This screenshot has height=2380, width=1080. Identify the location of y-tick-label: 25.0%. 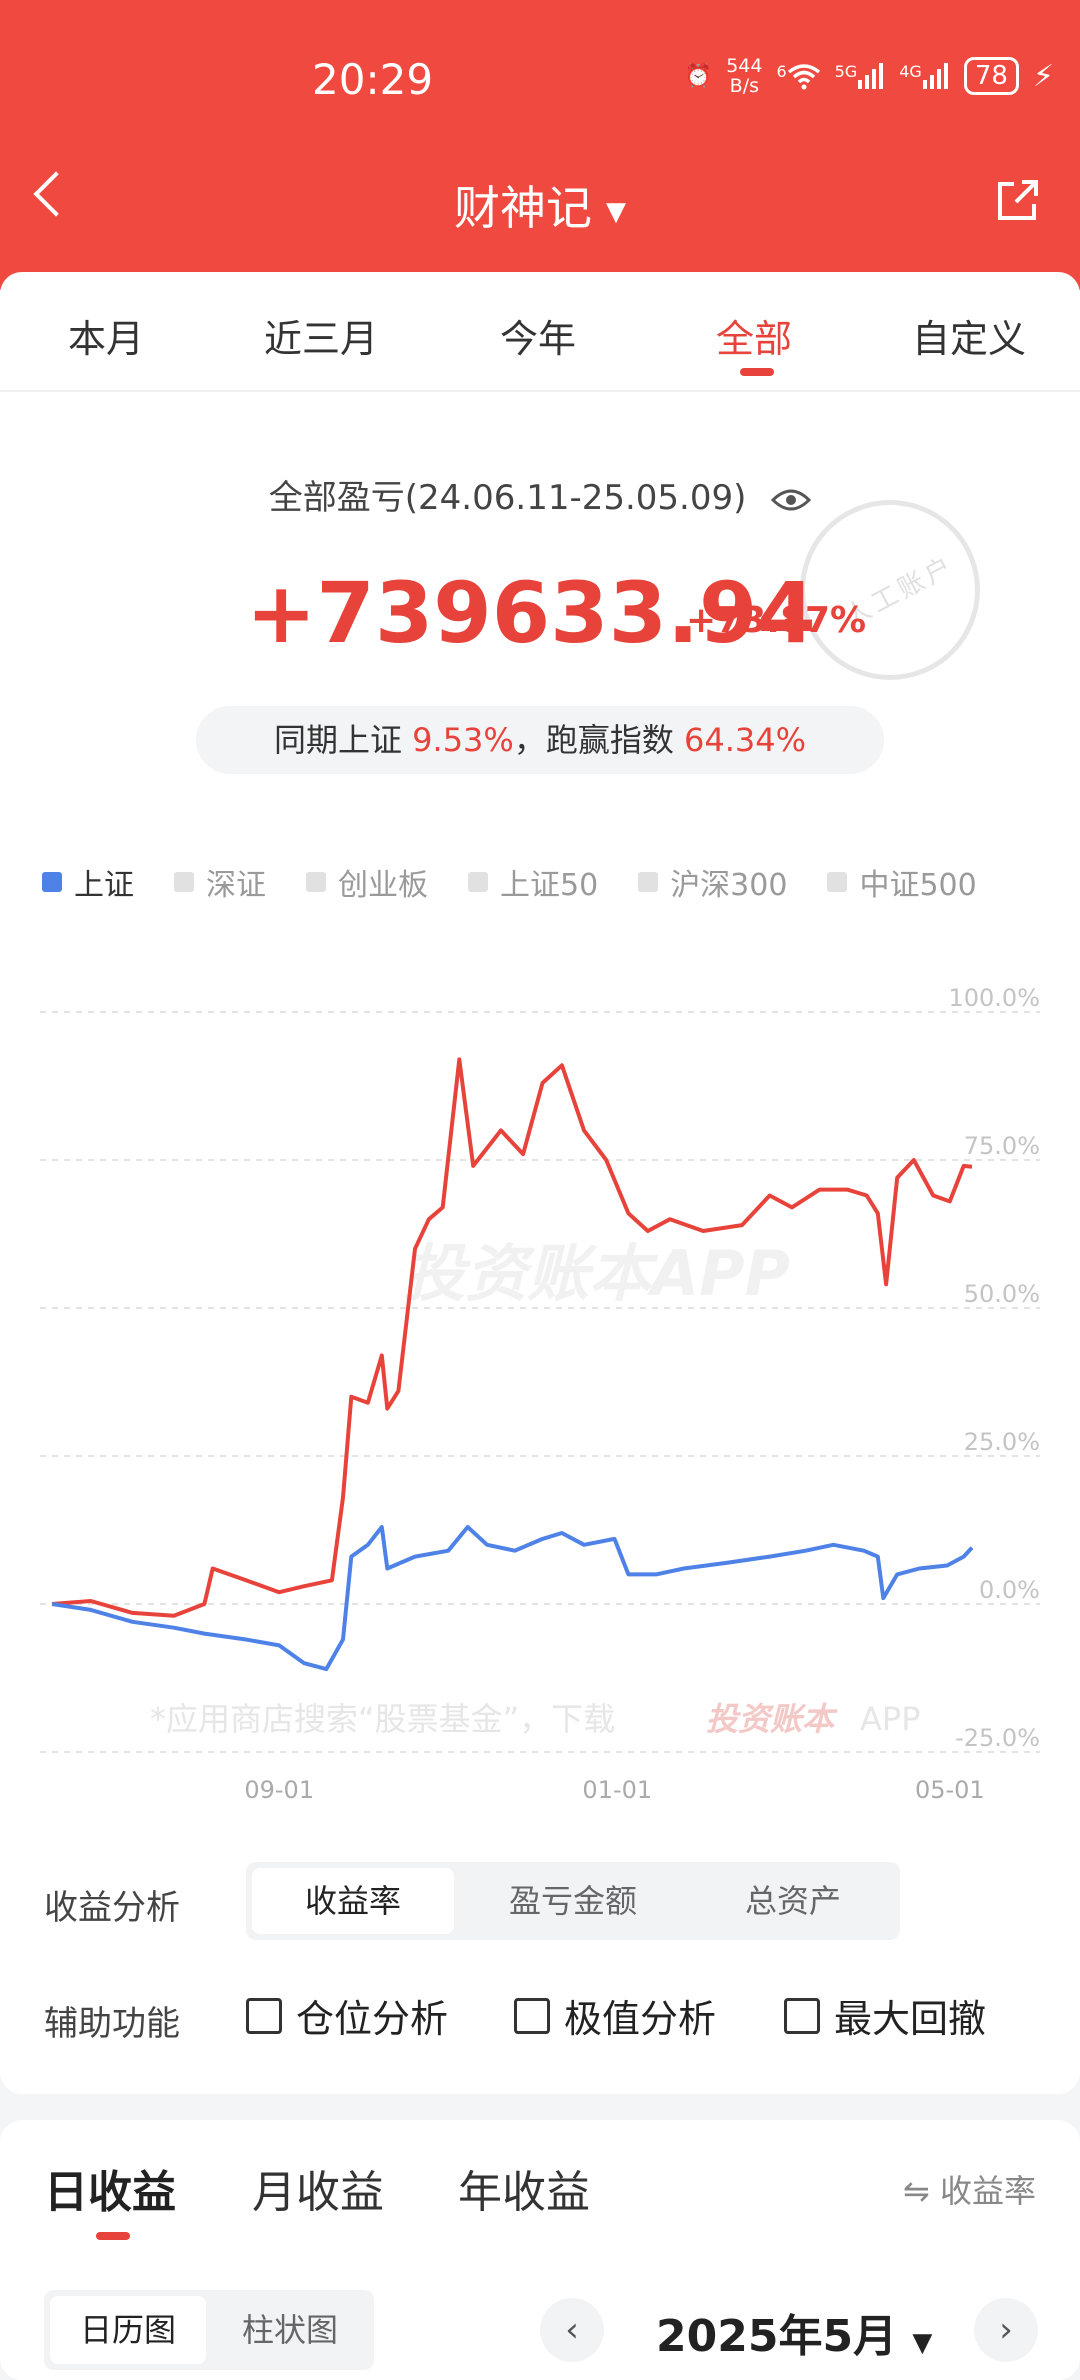
(1002, 1442).